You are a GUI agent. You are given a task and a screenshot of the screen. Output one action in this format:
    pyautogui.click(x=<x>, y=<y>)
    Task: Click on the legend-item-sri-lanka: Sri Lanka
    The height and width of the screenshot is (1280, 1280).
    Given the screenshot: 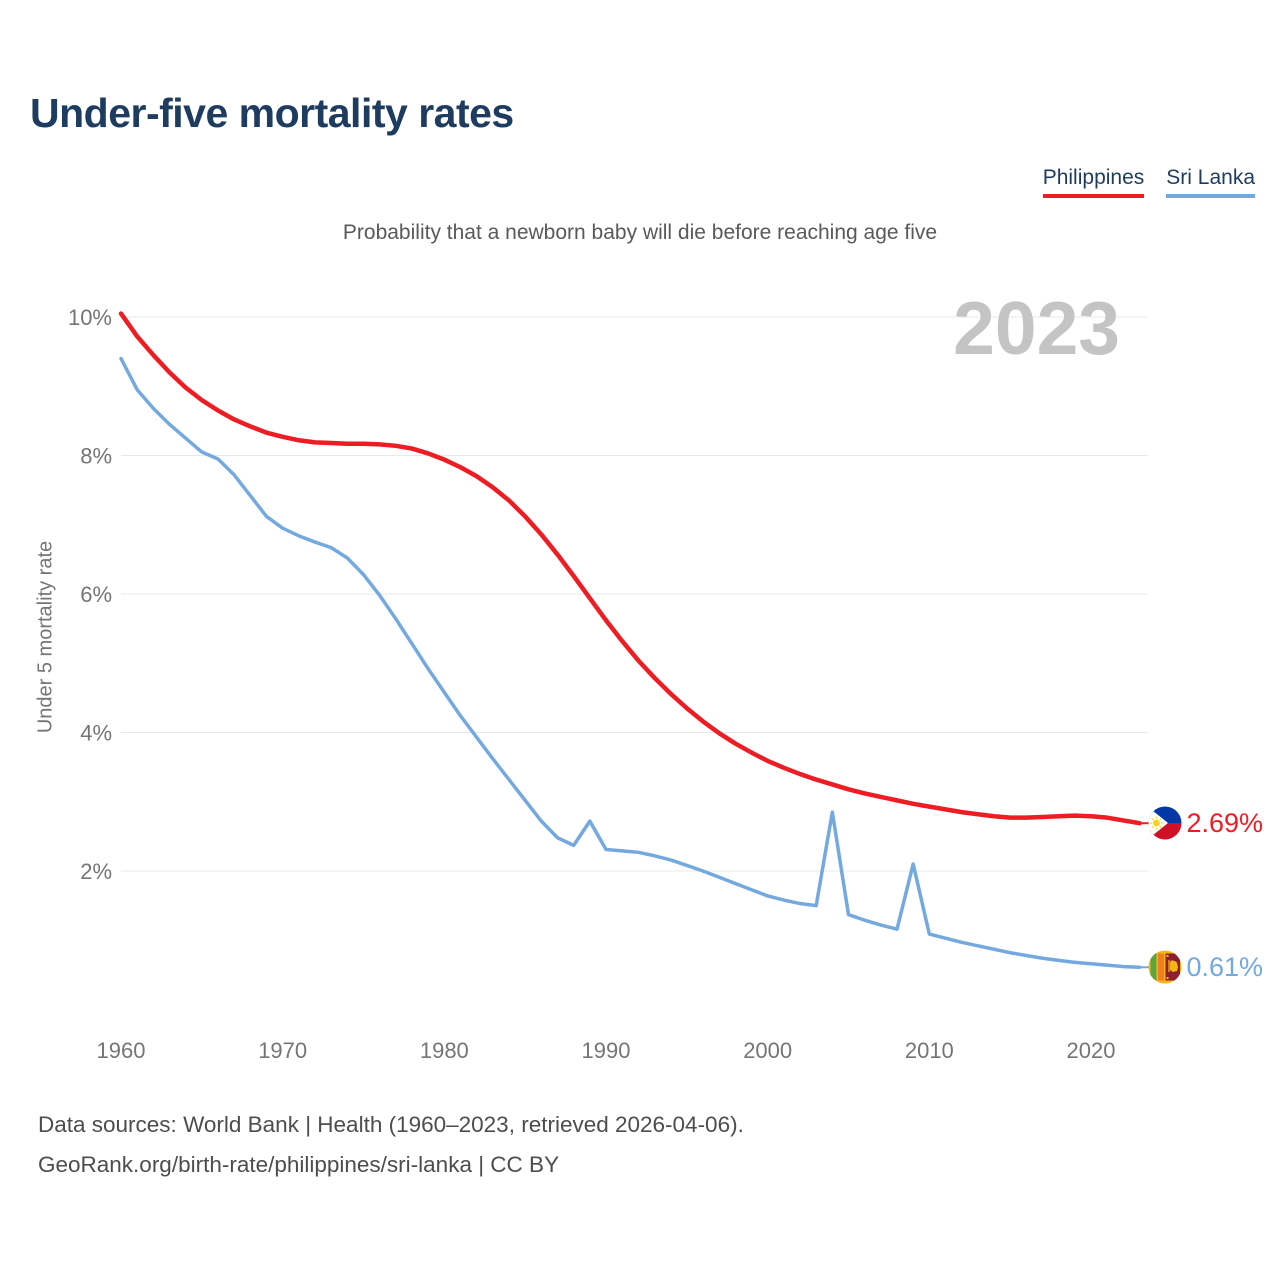 What is the action you would take?
    pyautogui.click(x=1210, y=182)
    